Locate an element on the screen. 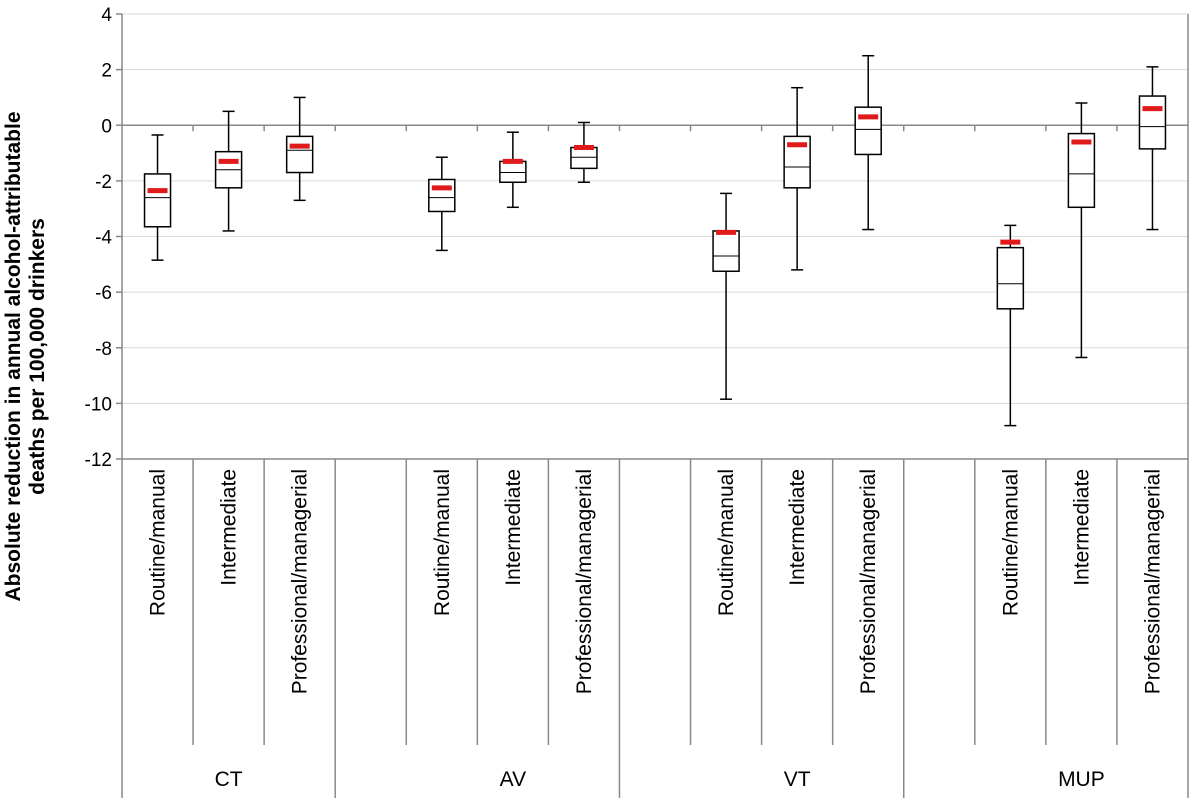  y-tick-label: -2 is located at coordinates (103, 182).